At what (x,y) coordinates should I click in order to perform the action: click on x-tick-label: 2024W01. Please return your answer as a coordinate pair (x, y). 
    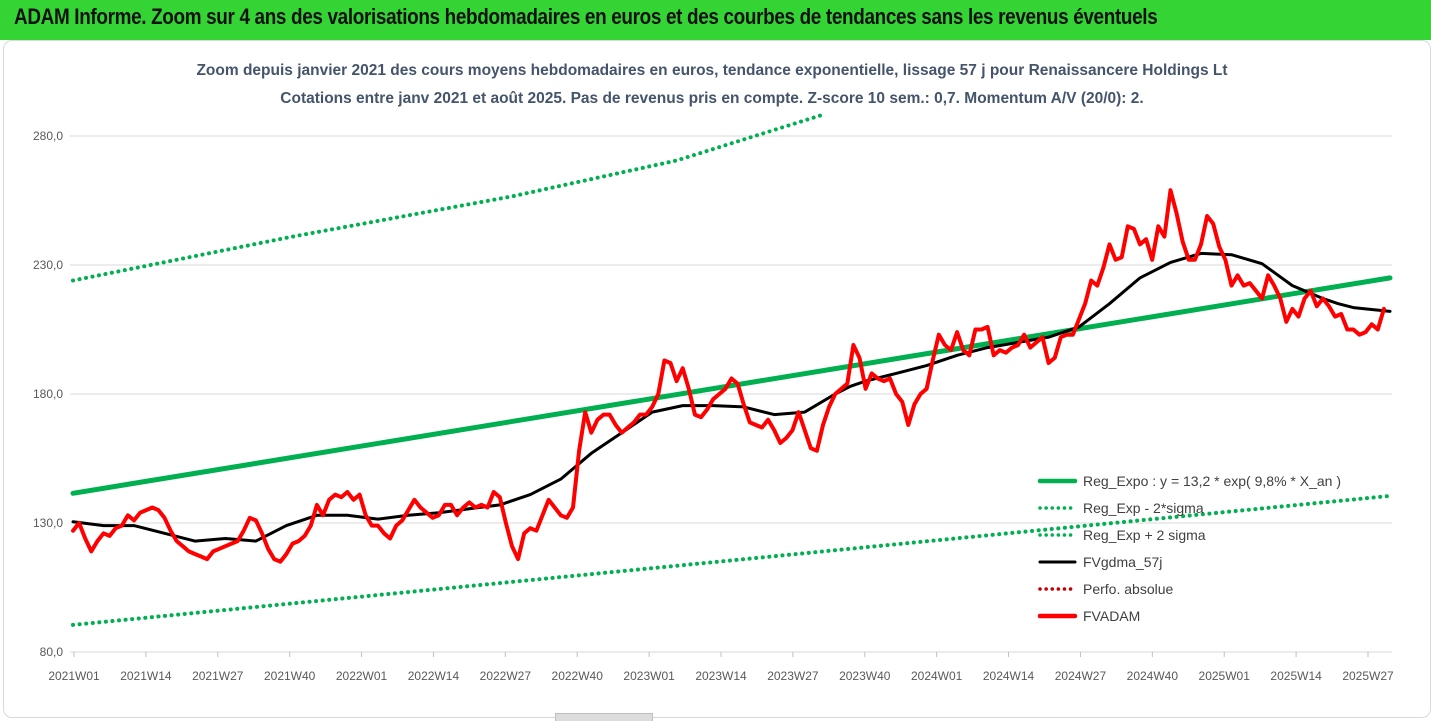
    Looking at the image, I should click on (937, 676).